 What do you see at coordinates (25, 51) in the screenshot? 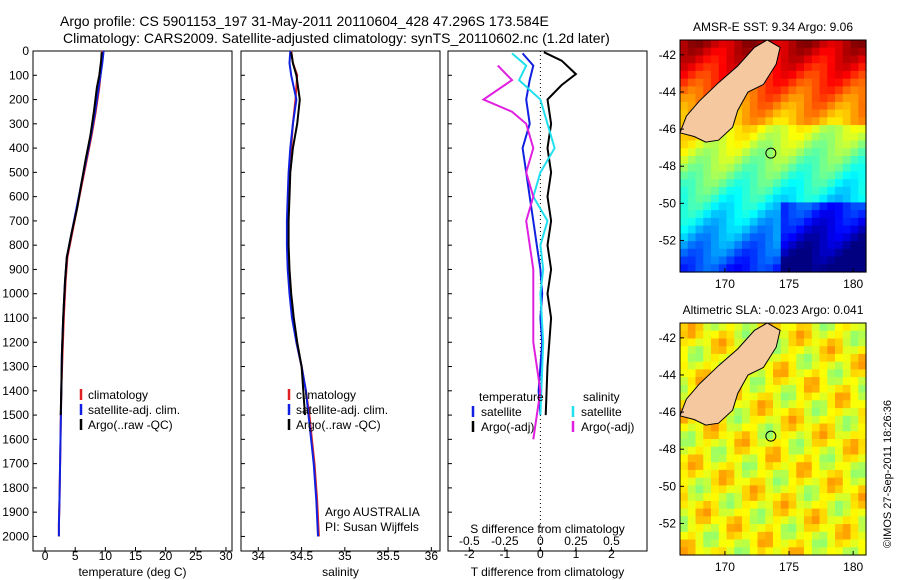
I see `y-tick-label: 0` at bounding box center [25, 51].